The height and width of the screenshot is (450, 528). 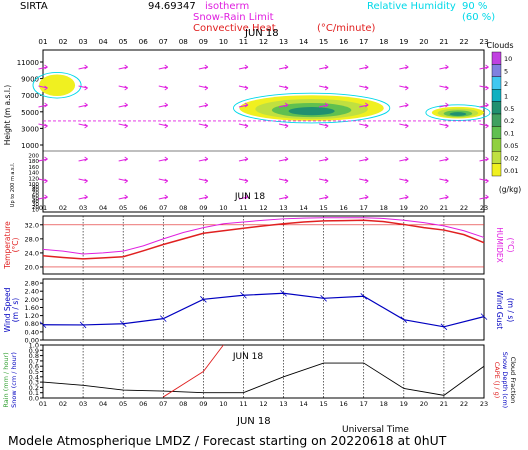 What do you see at coordinates (7, 115) in the screenshot?
I see `cloud-y-axis-title: Height (m a.s.l.)` at bounding box center [7, 115].